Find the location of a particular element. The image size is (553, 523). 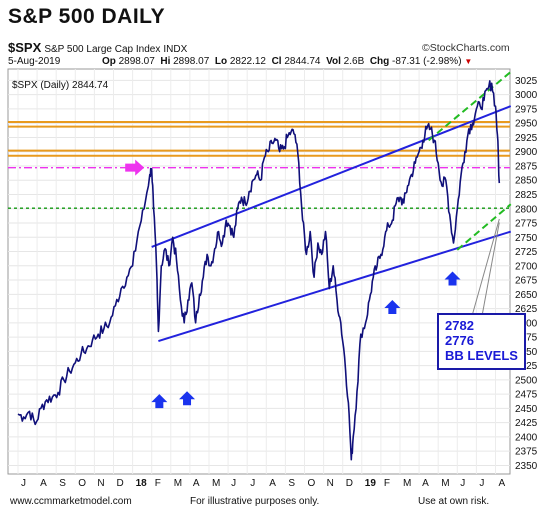

index-name: S&P 500 Large Cap Index is located at coordinates (102, 49).